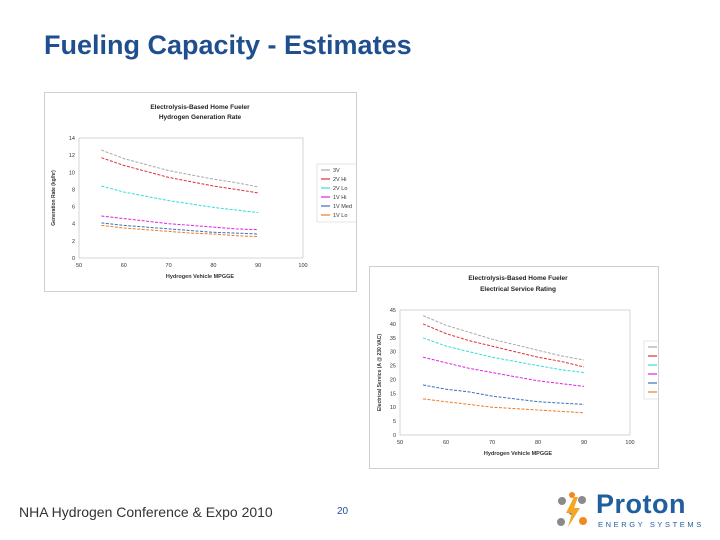  What do you see at coordinates (518, 289) in the screenshot?
I see `chart-subtitle: Electrical Service Rating` at bounding box center [518, 289].